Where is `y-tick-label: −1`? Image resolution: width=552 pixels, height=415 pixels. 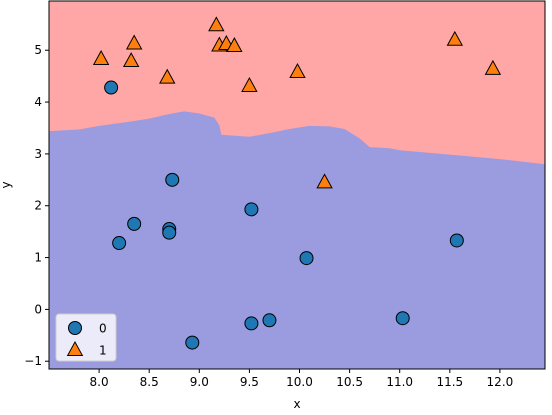
y-tick-label: −1 is located at coordinates (33, 361).